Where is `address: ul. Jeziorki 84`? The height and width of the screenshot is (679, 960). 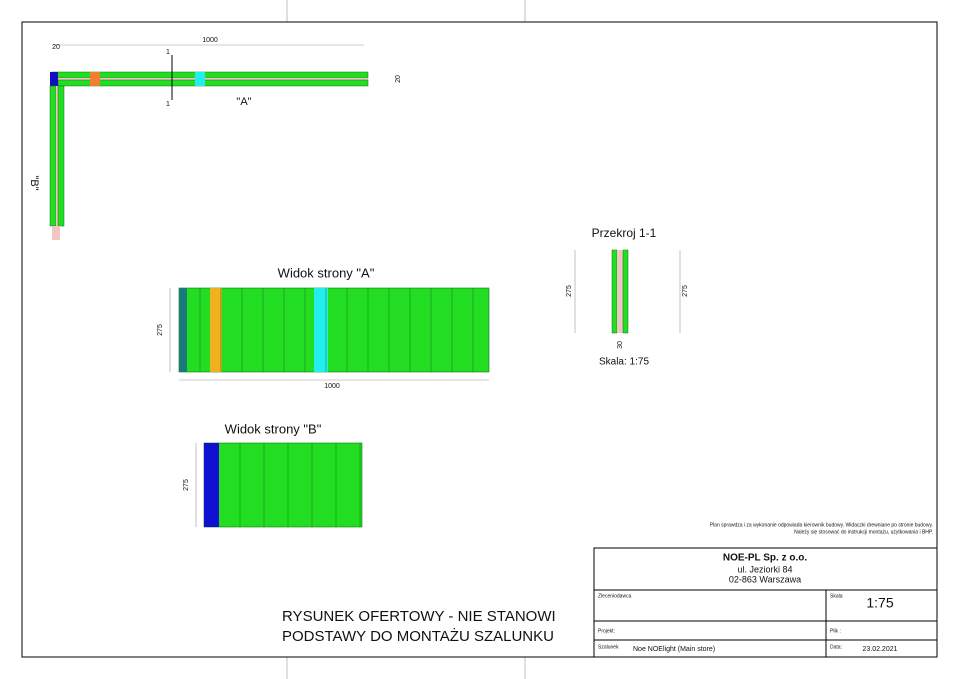
address: ul. Jeziorki 84 is located at coordinates (764, 569).